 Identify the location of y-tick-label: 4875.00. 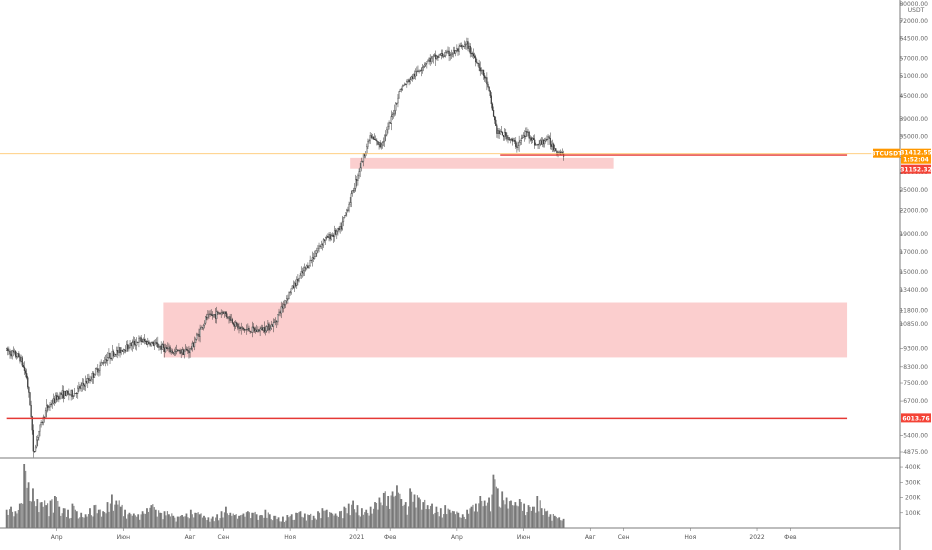
(915, 452).